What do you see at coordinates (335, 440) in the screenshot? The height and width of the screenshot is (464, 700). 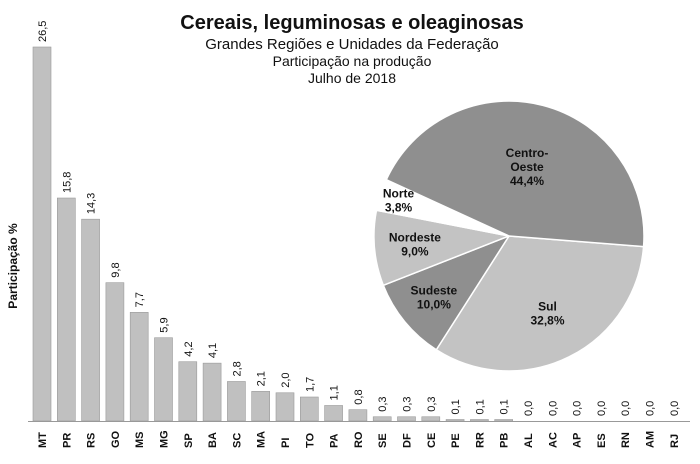 I see `x-tick-label: PA` at bounding box center [335, 440].